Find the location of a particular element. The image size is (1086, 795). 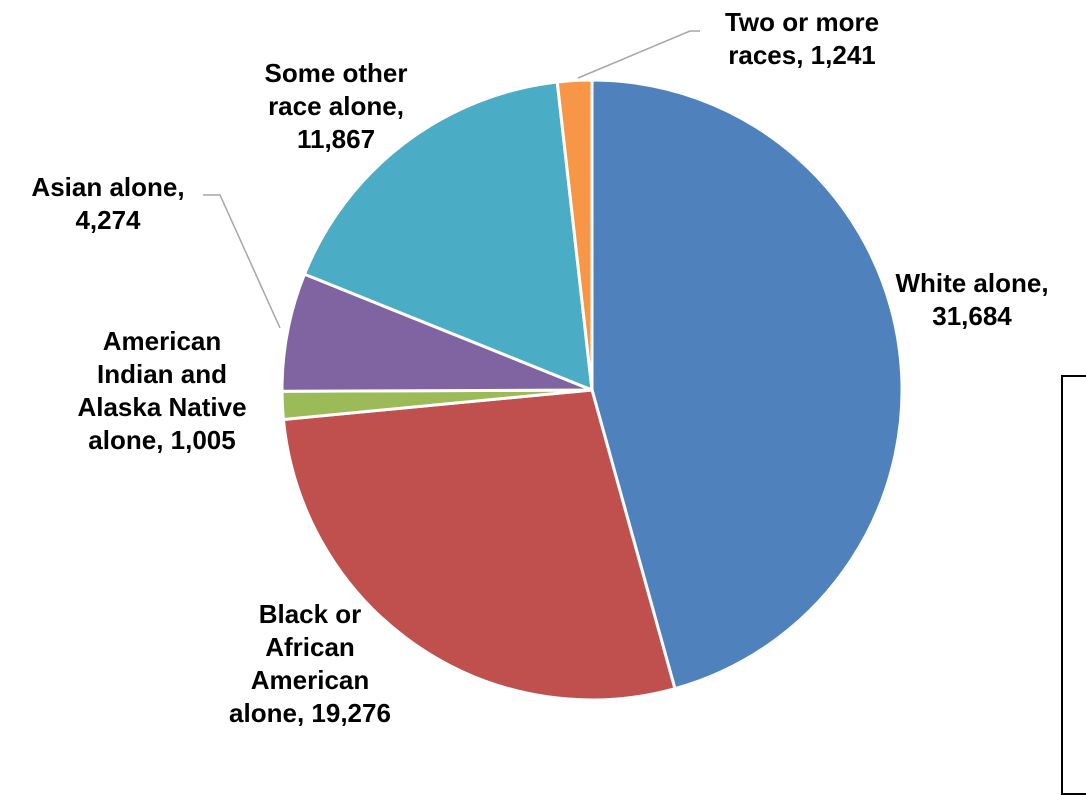

data-label-line: races, 1,241 is located at coordinates (801, 55).